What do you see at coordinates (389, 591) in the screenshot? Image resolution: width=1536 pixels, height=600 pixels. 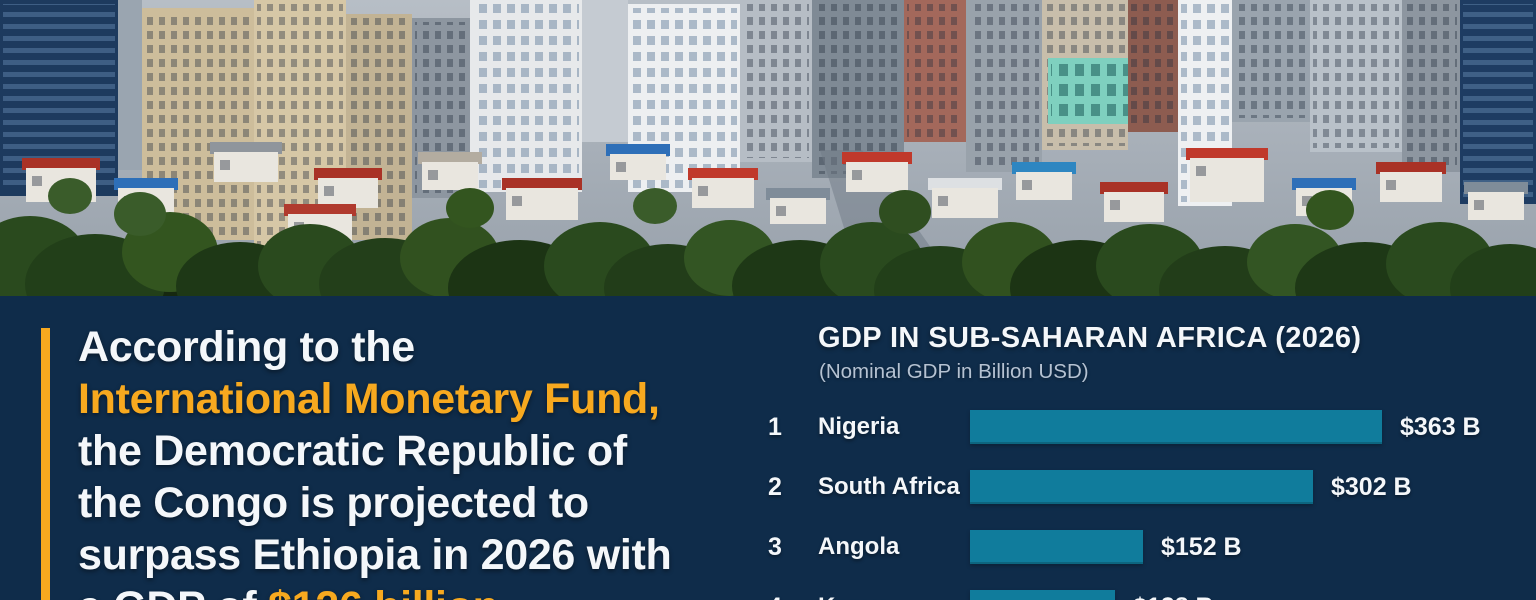 I see `headline-accent-text: $126 billion.` at bounding box center [389, 591].